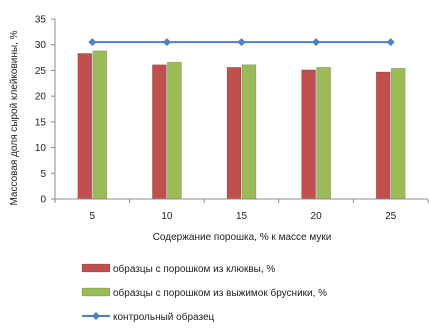  What do you see at coordinates (41, 45) in the screenshot?
I see `y-tick-label: 30` at bounding box center [41, 45].